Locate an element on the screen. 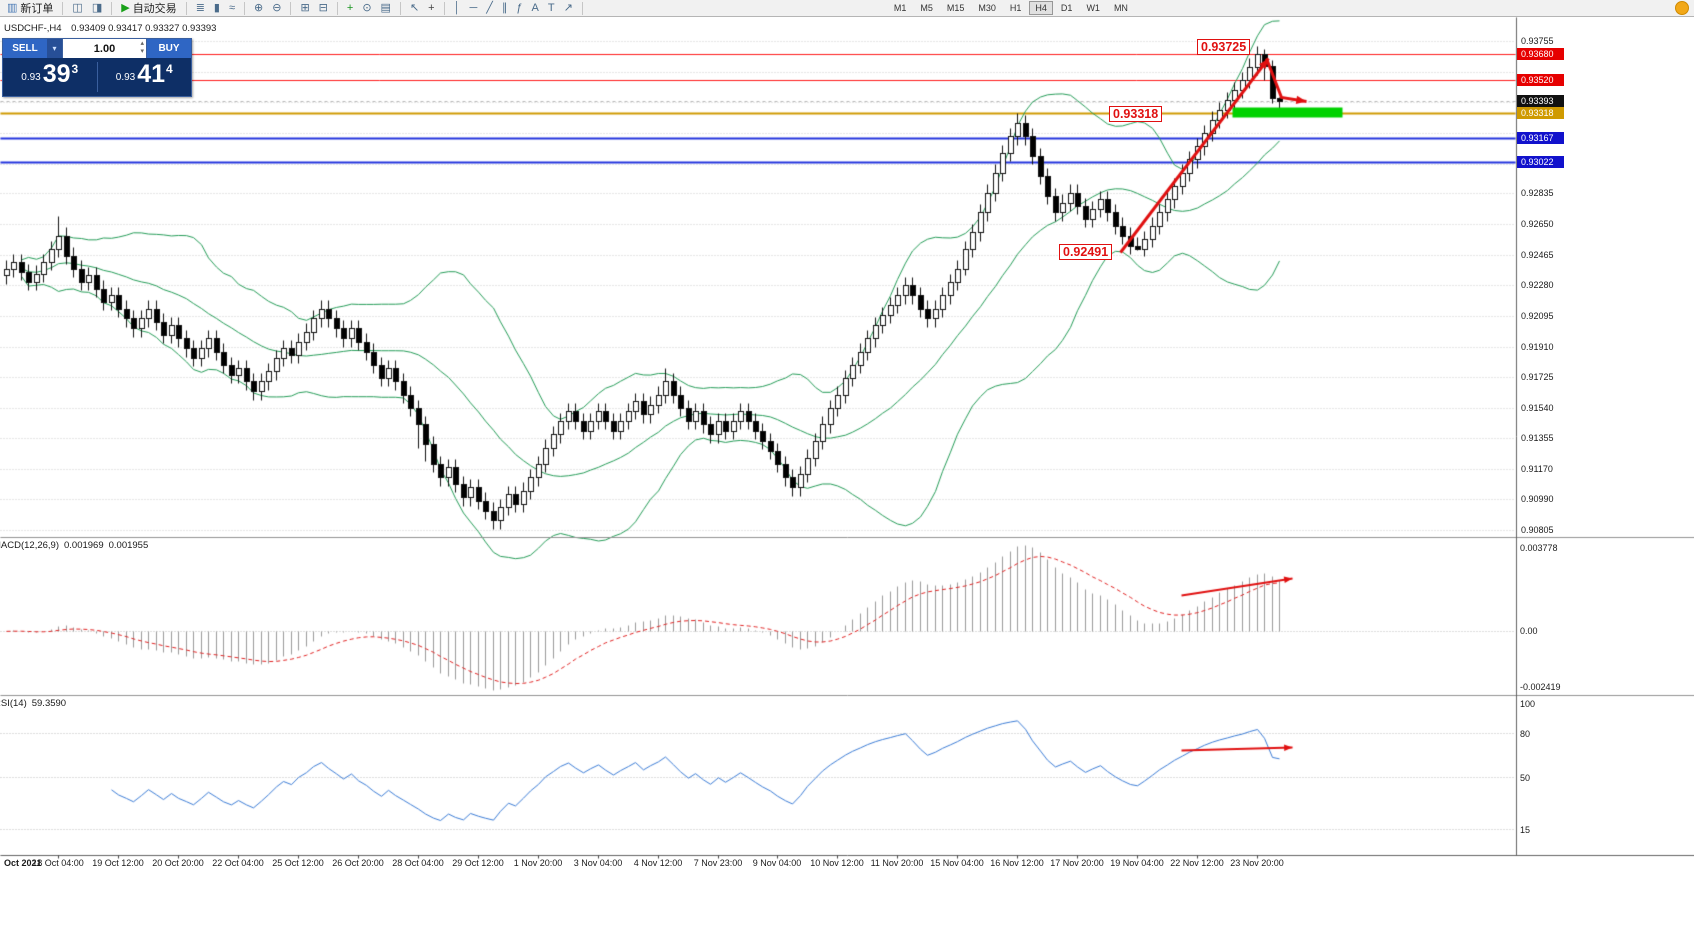  buy-button: BUY is located at coordinates (169, 48).